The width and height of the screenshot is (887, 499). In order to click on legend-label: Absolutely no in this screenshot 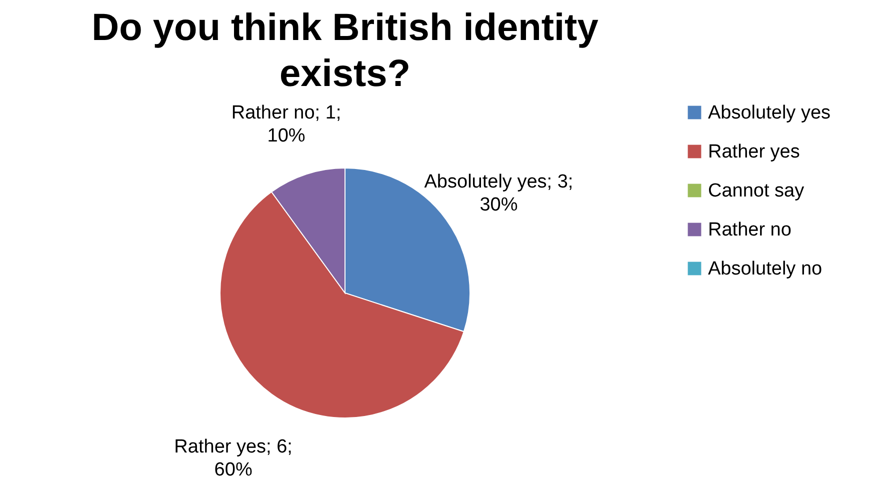, I will do `click(765, 269)`.